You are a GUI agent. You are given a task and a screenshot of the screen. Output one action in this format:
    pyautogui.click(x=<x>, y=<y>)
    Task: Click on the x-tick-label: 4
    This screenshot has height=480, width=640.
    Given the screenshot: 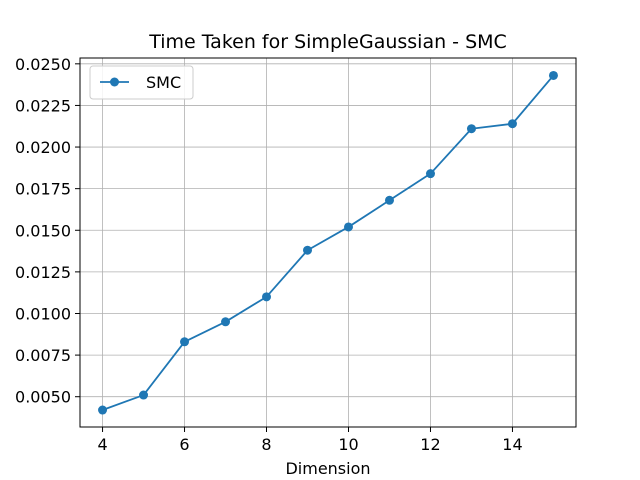 What is the action you would take?
    pyautogui.click(x=102, y=444)
    